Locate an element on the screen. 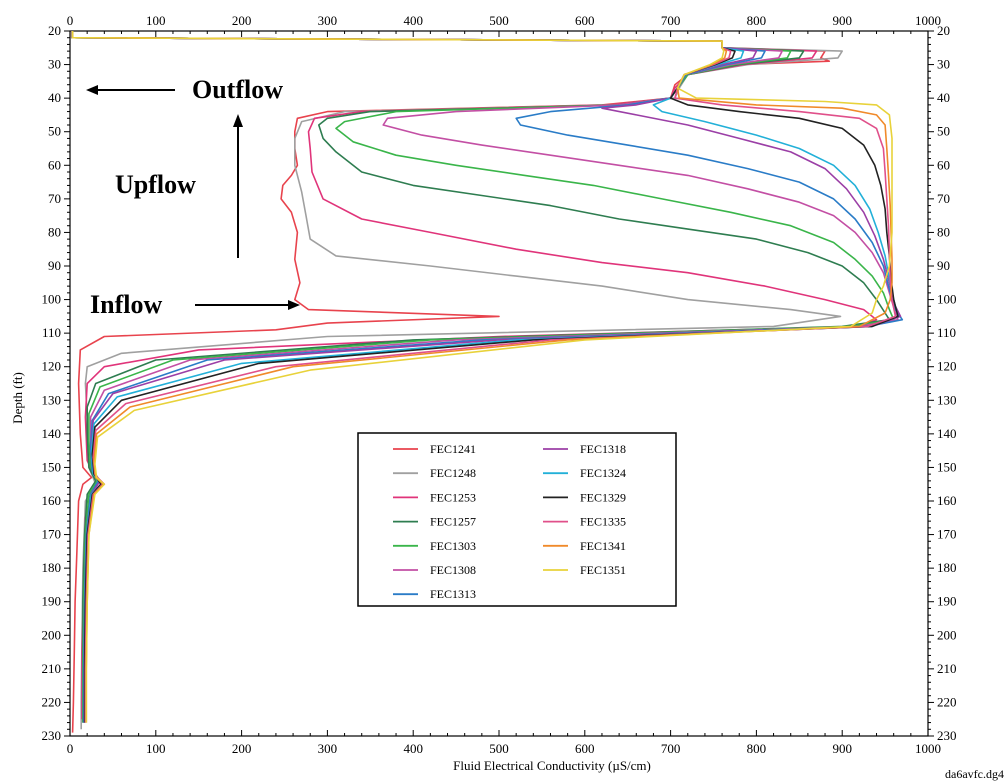 Image resolution: width=1007 pixels, height=782 pixels. y-tick-label-left: 150 is located at coordinates (52, 466).